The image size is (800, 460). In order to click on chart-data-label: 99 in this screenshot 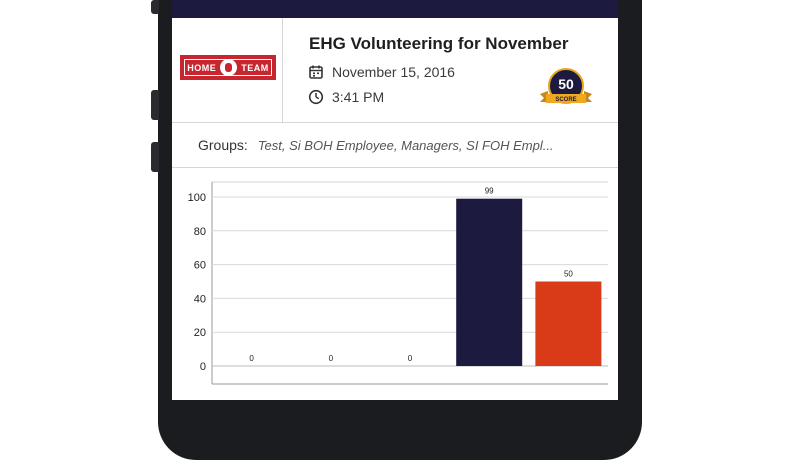, I will do `click(489, 191)`.